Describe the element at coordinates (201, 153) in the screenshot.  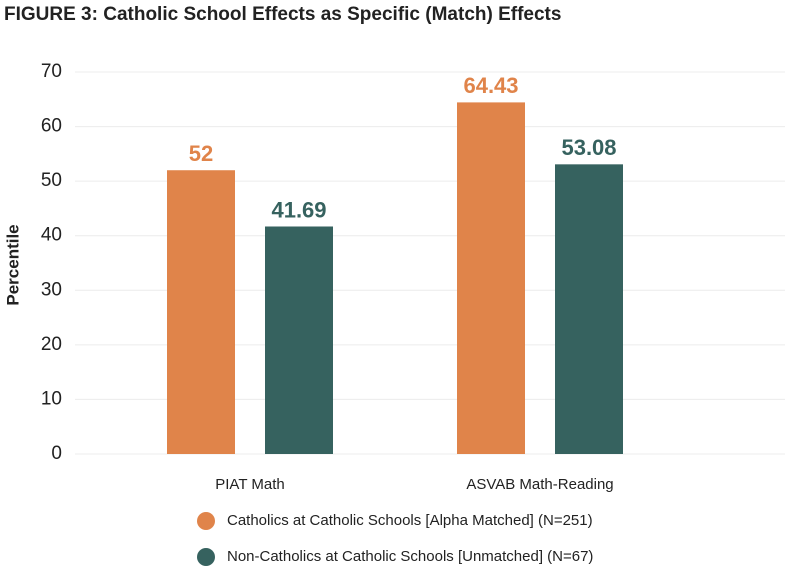
I see `value-label: 52` at that location.